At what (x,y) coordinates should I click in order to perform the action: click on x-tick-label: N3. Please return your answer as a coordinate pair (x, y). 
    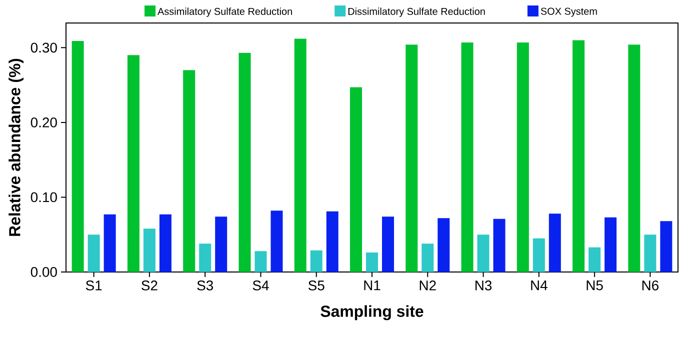
    Looking at the image, I should click on (484, 285).